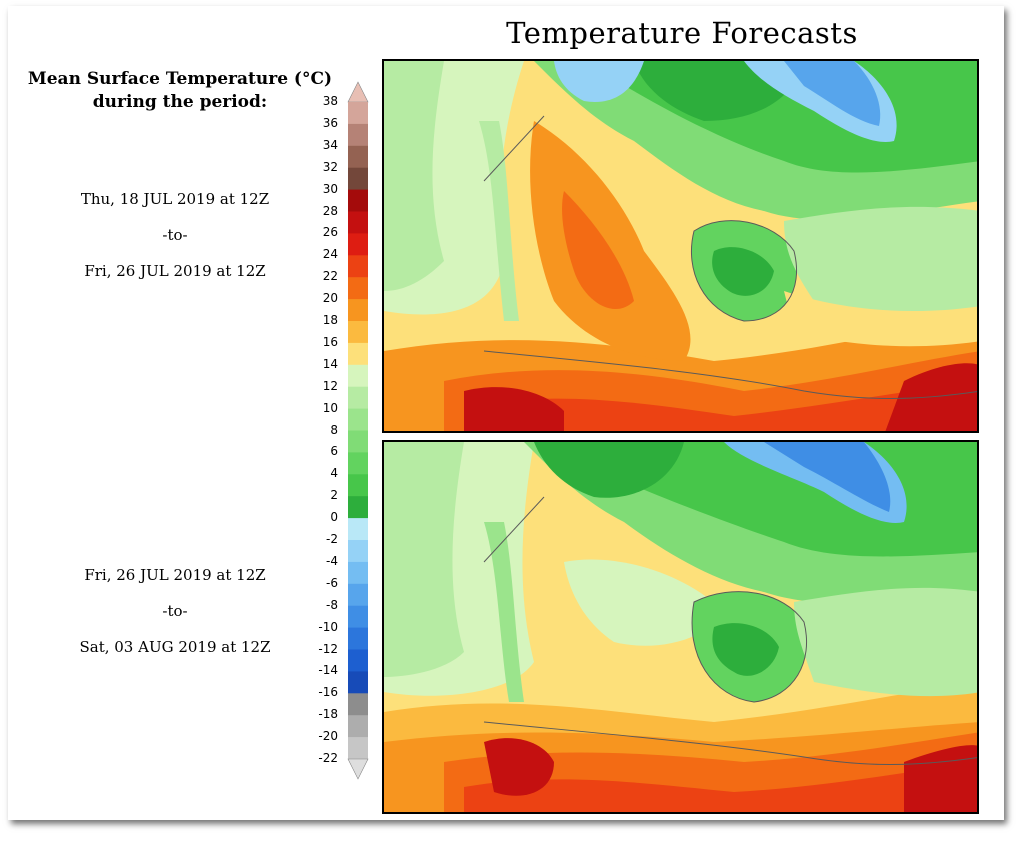  What do you see at coordinates (328, 758) in the screenshot?
I see `colorbar-tick-label: -22` at bounding box center [328, 758].